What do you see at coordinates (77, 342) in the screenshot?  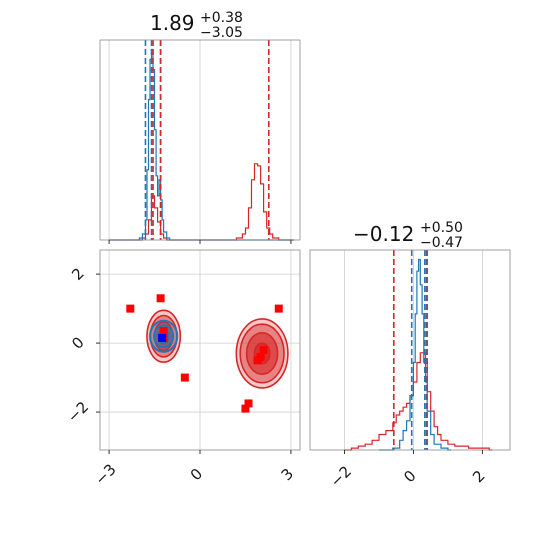 I see `scatter-y-tick-label: 0` at bounding box center [77, 342].